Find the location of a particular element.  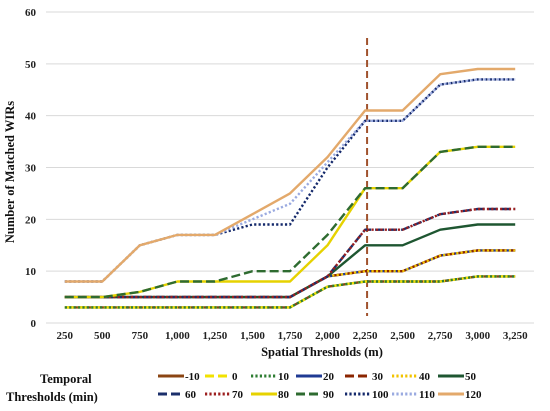

x-tick-label: 3,000 is located at coordinates (477, 336).